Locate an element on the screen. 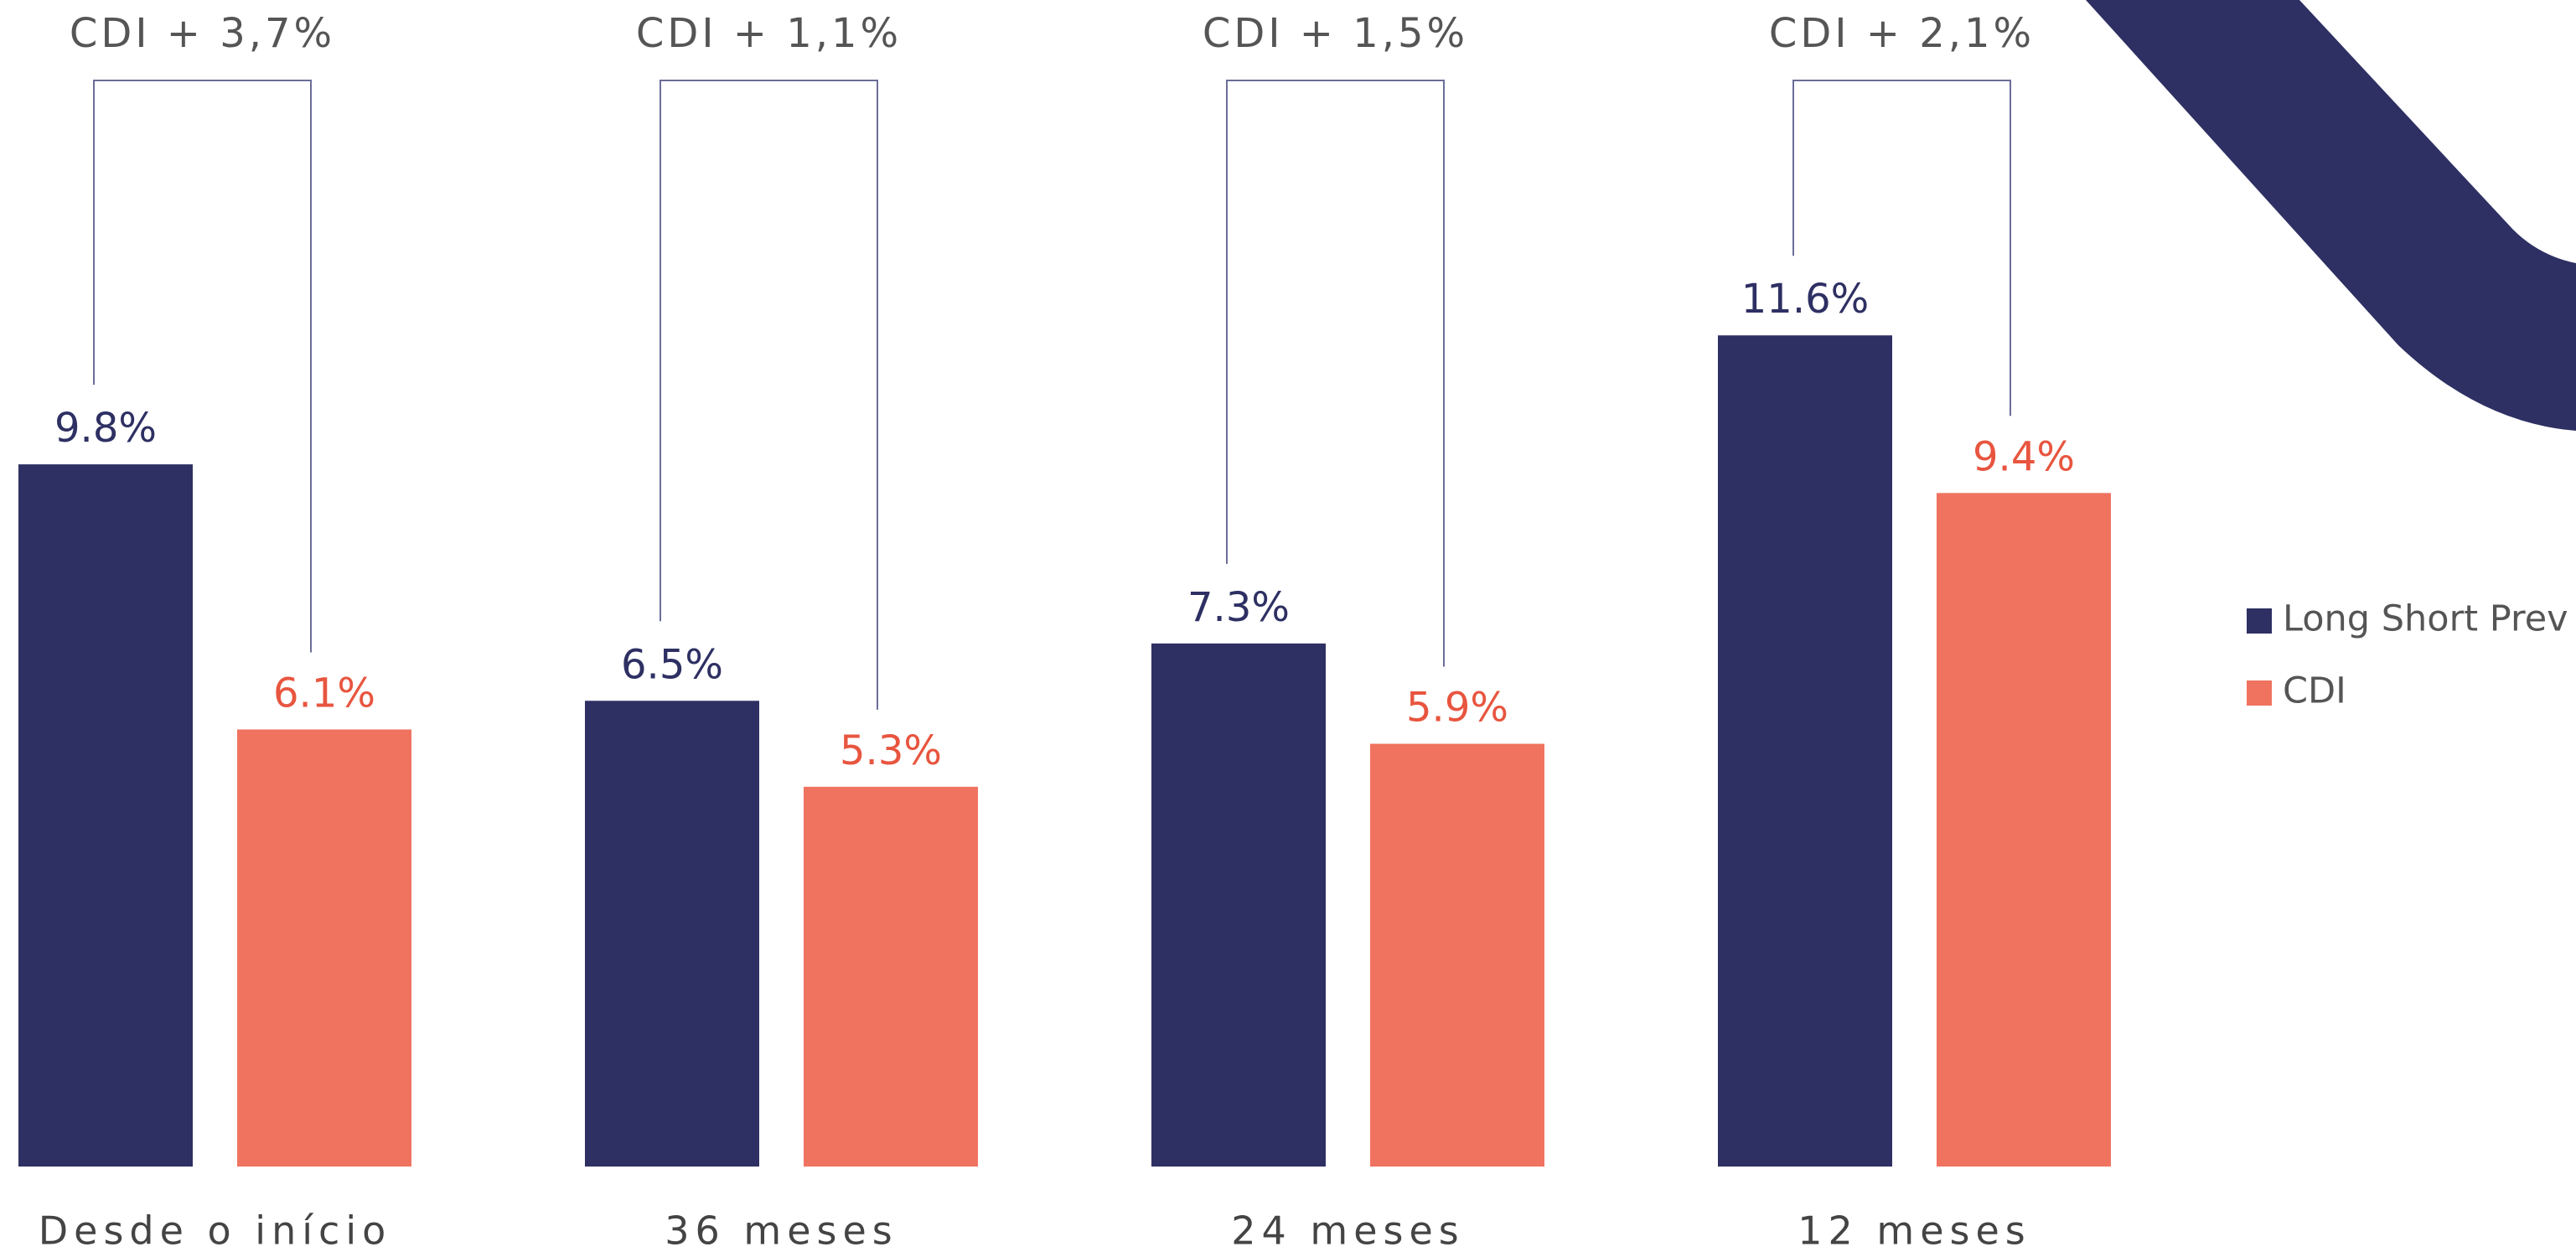 This screenshot has width=2576, height=1252. value-label: 9.4% is located at coordinates (2024, 456).